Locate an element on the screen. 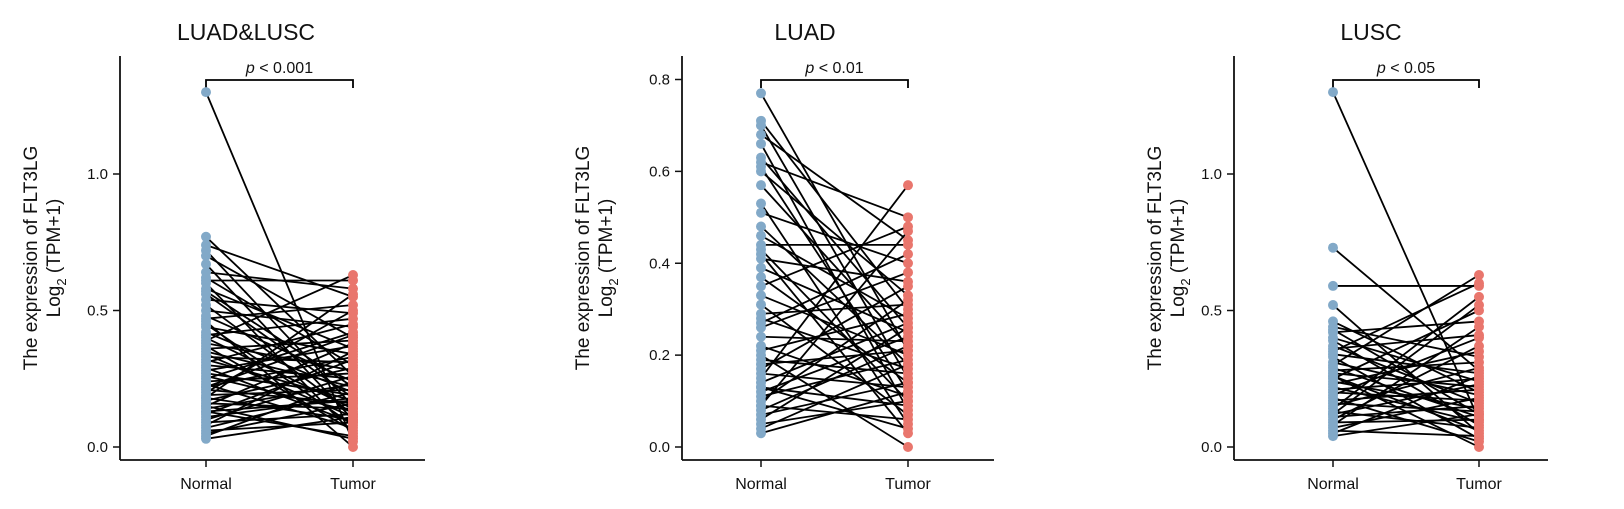 This screenshot has width=1624, height=509. y-tick-label: 0.5 is located at coordinates (97, 311).